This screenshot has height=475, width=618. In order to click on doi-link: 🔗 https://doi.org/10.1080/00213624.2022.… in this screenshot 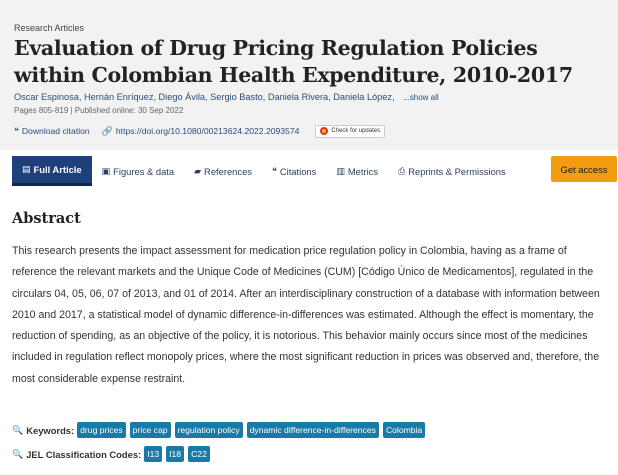, I will do `click(201, 131)`.